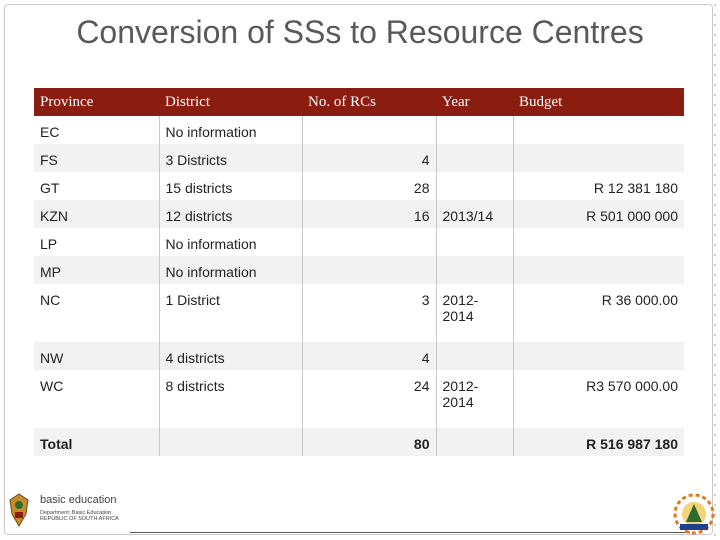 The height and width of the screenshot is (540, 720). Describe the element at coordinates (410, 532) in the screenshot. I see `footer-divider` at that location.